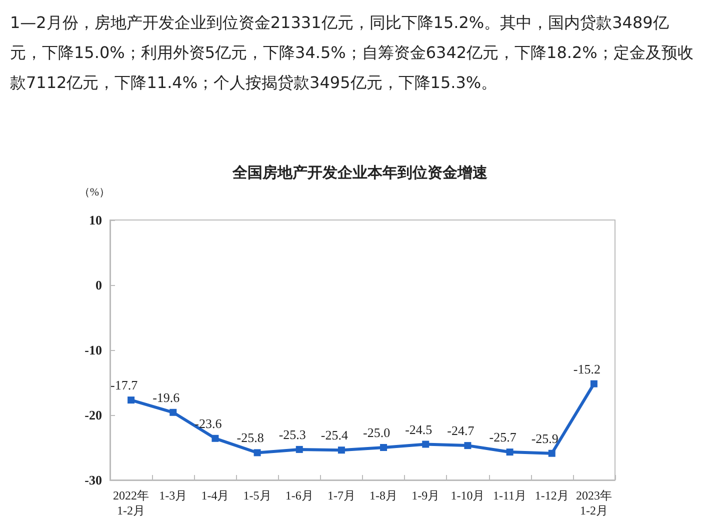  I want to click on data-label: -24.5, so click(418, 429).